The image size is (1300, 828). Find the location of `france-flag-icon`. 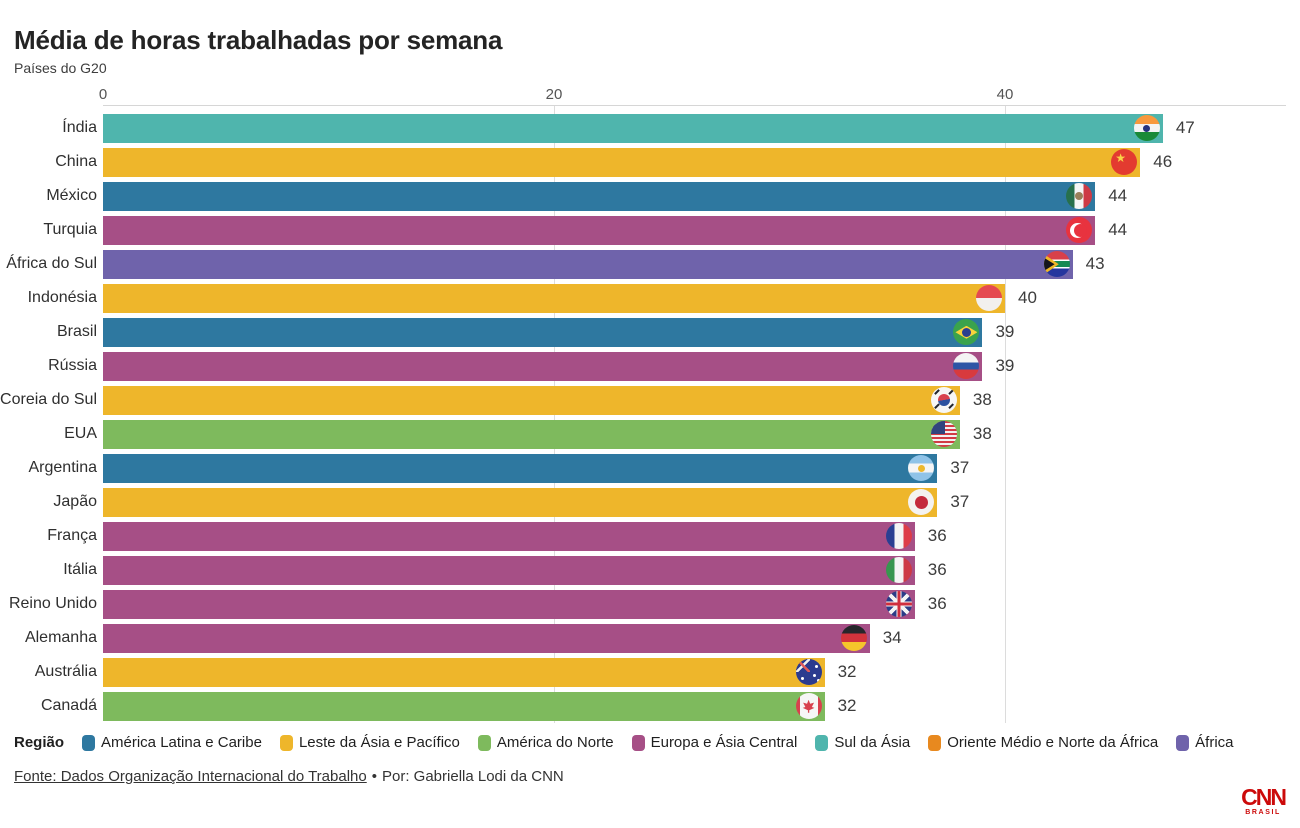

france-flag-icon is located at coordinates (898, 536).